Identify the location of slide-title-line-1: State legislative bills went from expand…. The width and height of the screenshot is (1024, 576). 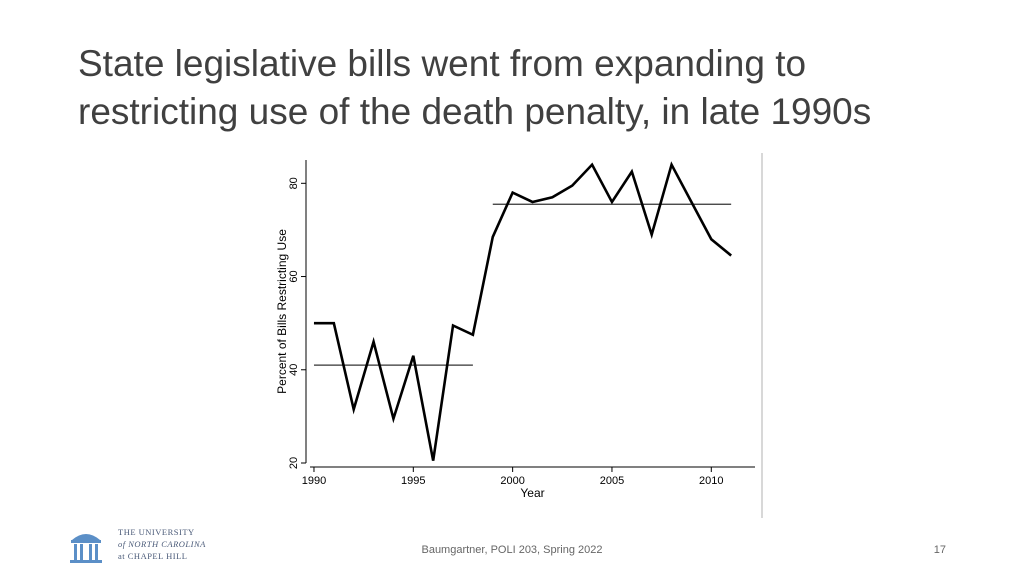
(442, 63).